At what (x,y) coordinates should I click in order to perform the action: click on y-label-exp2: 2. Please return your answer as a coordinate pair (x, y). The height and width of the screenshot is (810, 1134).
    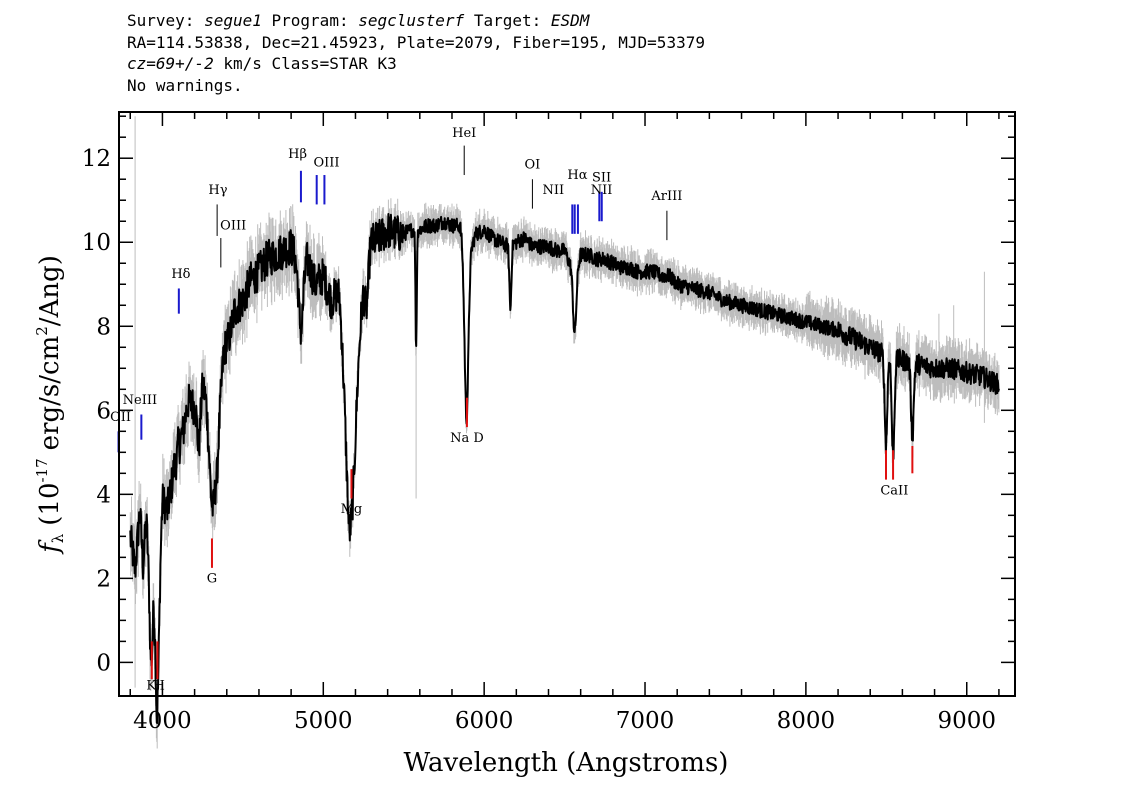
    Looking at the image, I should click on (42, 331).